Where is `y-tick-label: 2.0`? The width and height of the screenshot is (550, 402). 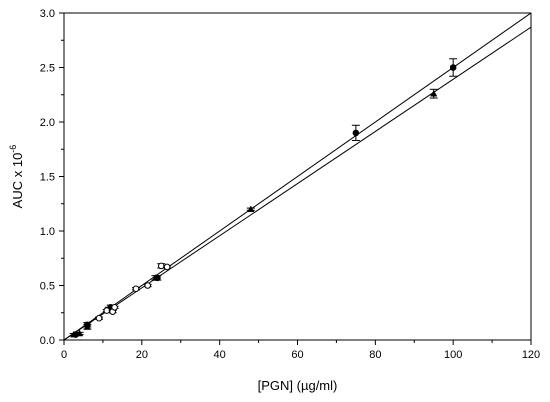 y-tick-label: 2.0 is located at coordinates (47, 123).